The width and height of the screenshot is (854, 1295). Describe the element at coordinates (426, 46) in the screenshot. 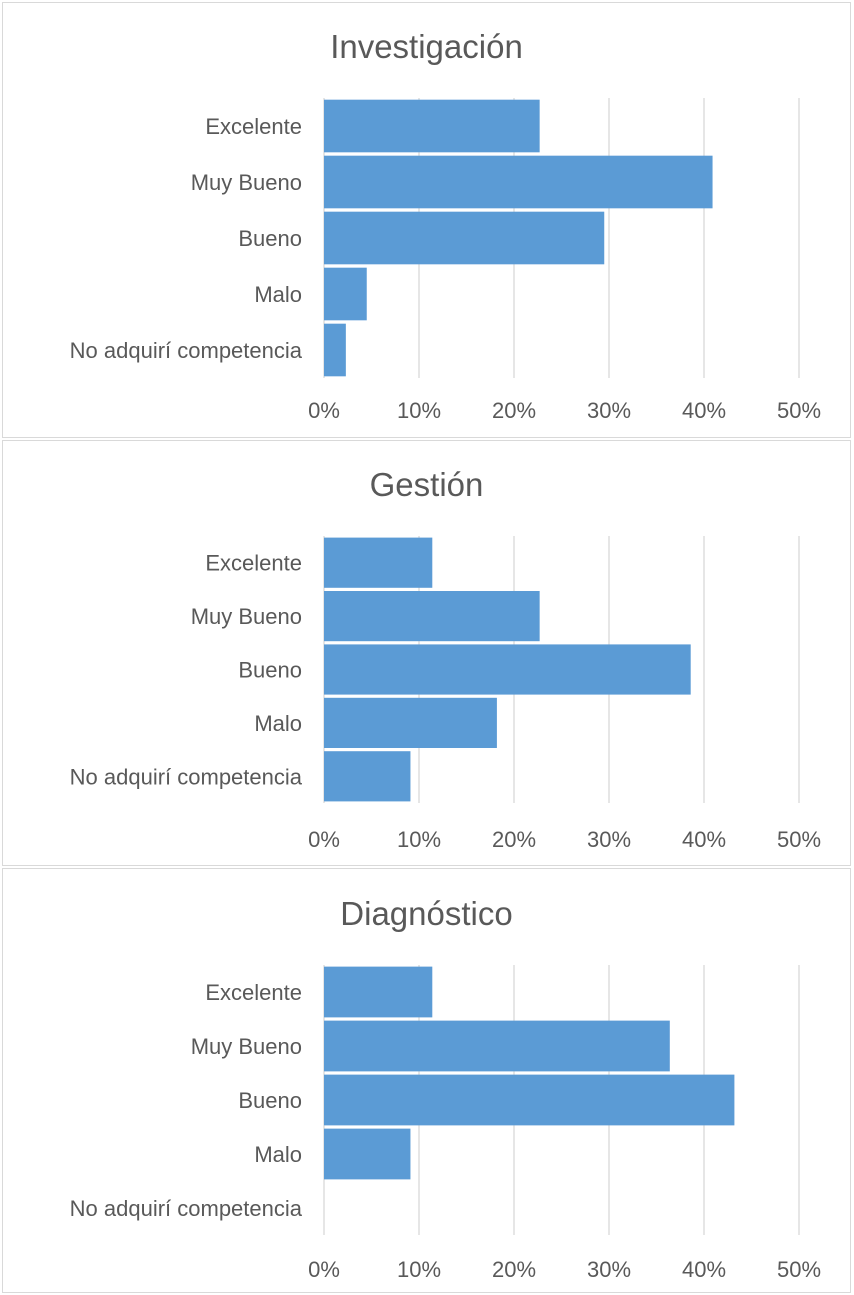

I see `chart-title: Investigación` at that location.